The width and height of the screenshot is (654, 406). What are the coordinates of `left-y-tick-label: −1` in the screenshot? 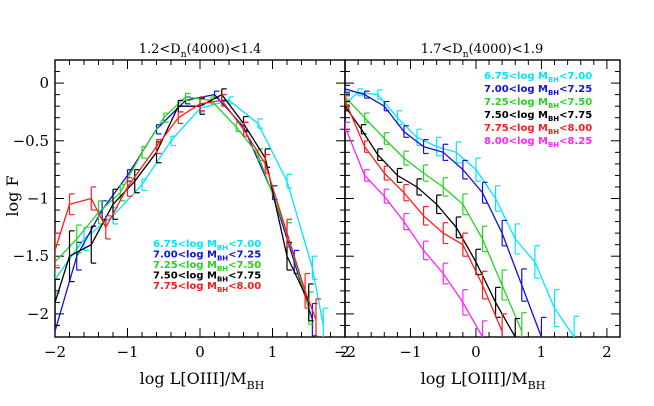 It's located at (38, 199).